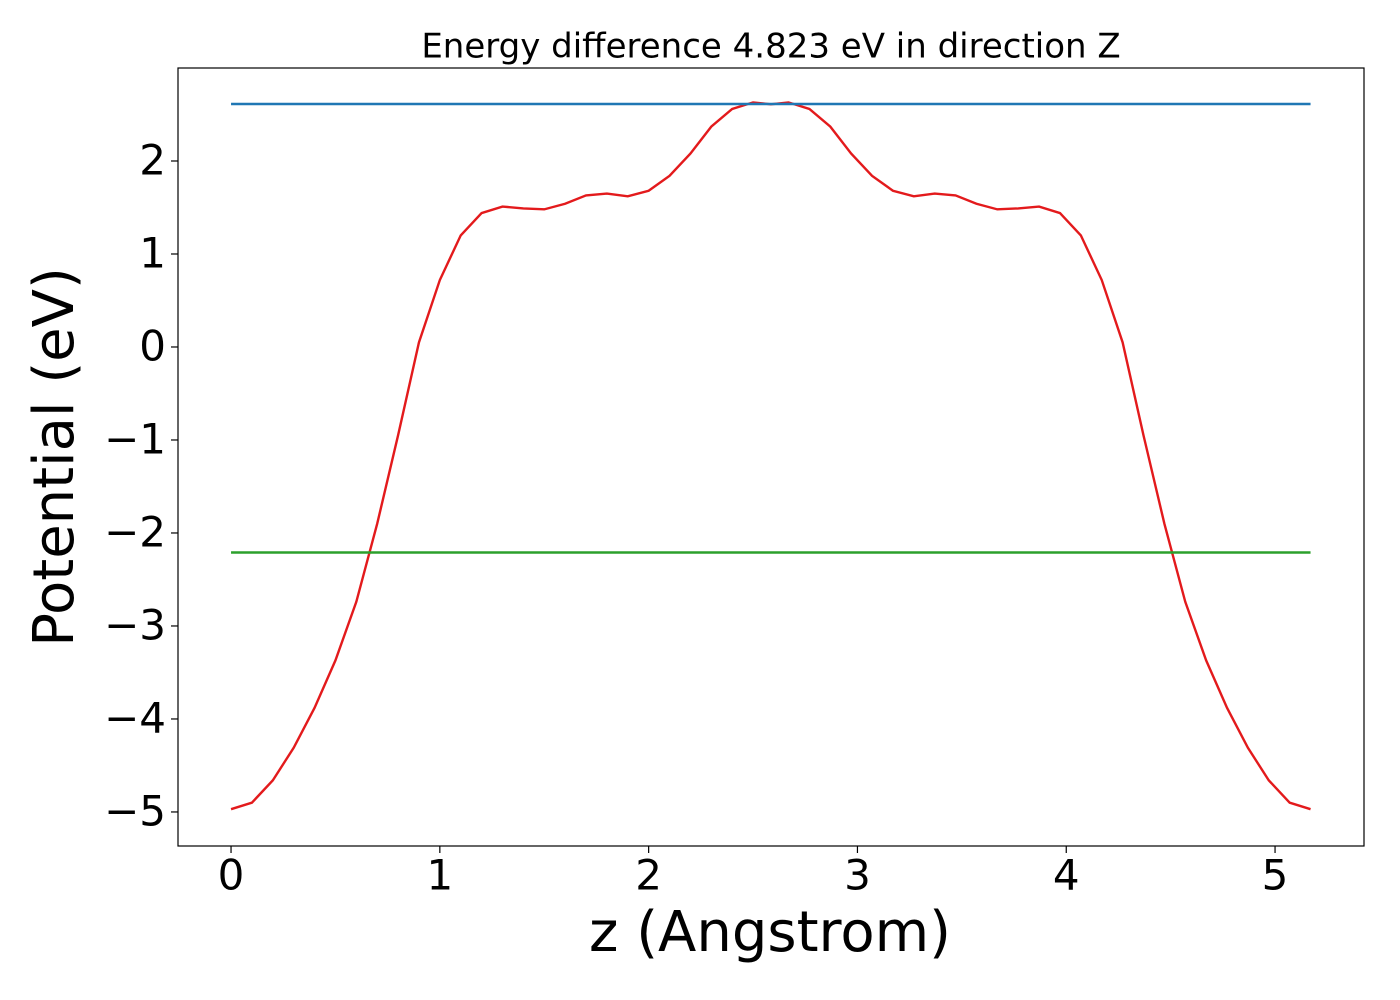  Describe the element at coordinates (1275, 875) in the screenshot. I see `x-tick-label: 5` at that location.